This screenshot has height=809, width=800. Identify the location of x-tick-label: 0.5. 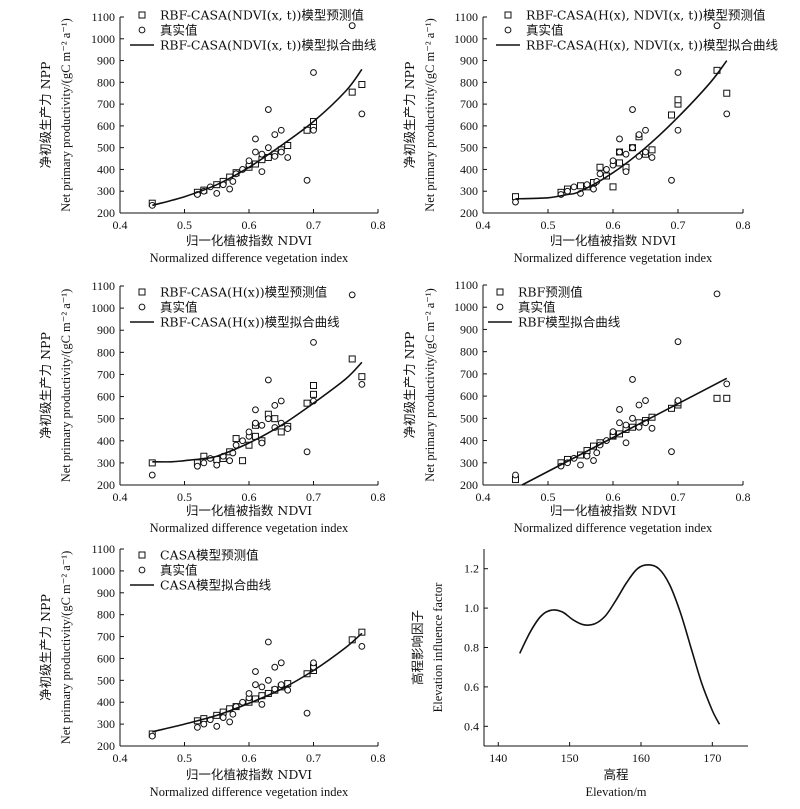
(548, 225).